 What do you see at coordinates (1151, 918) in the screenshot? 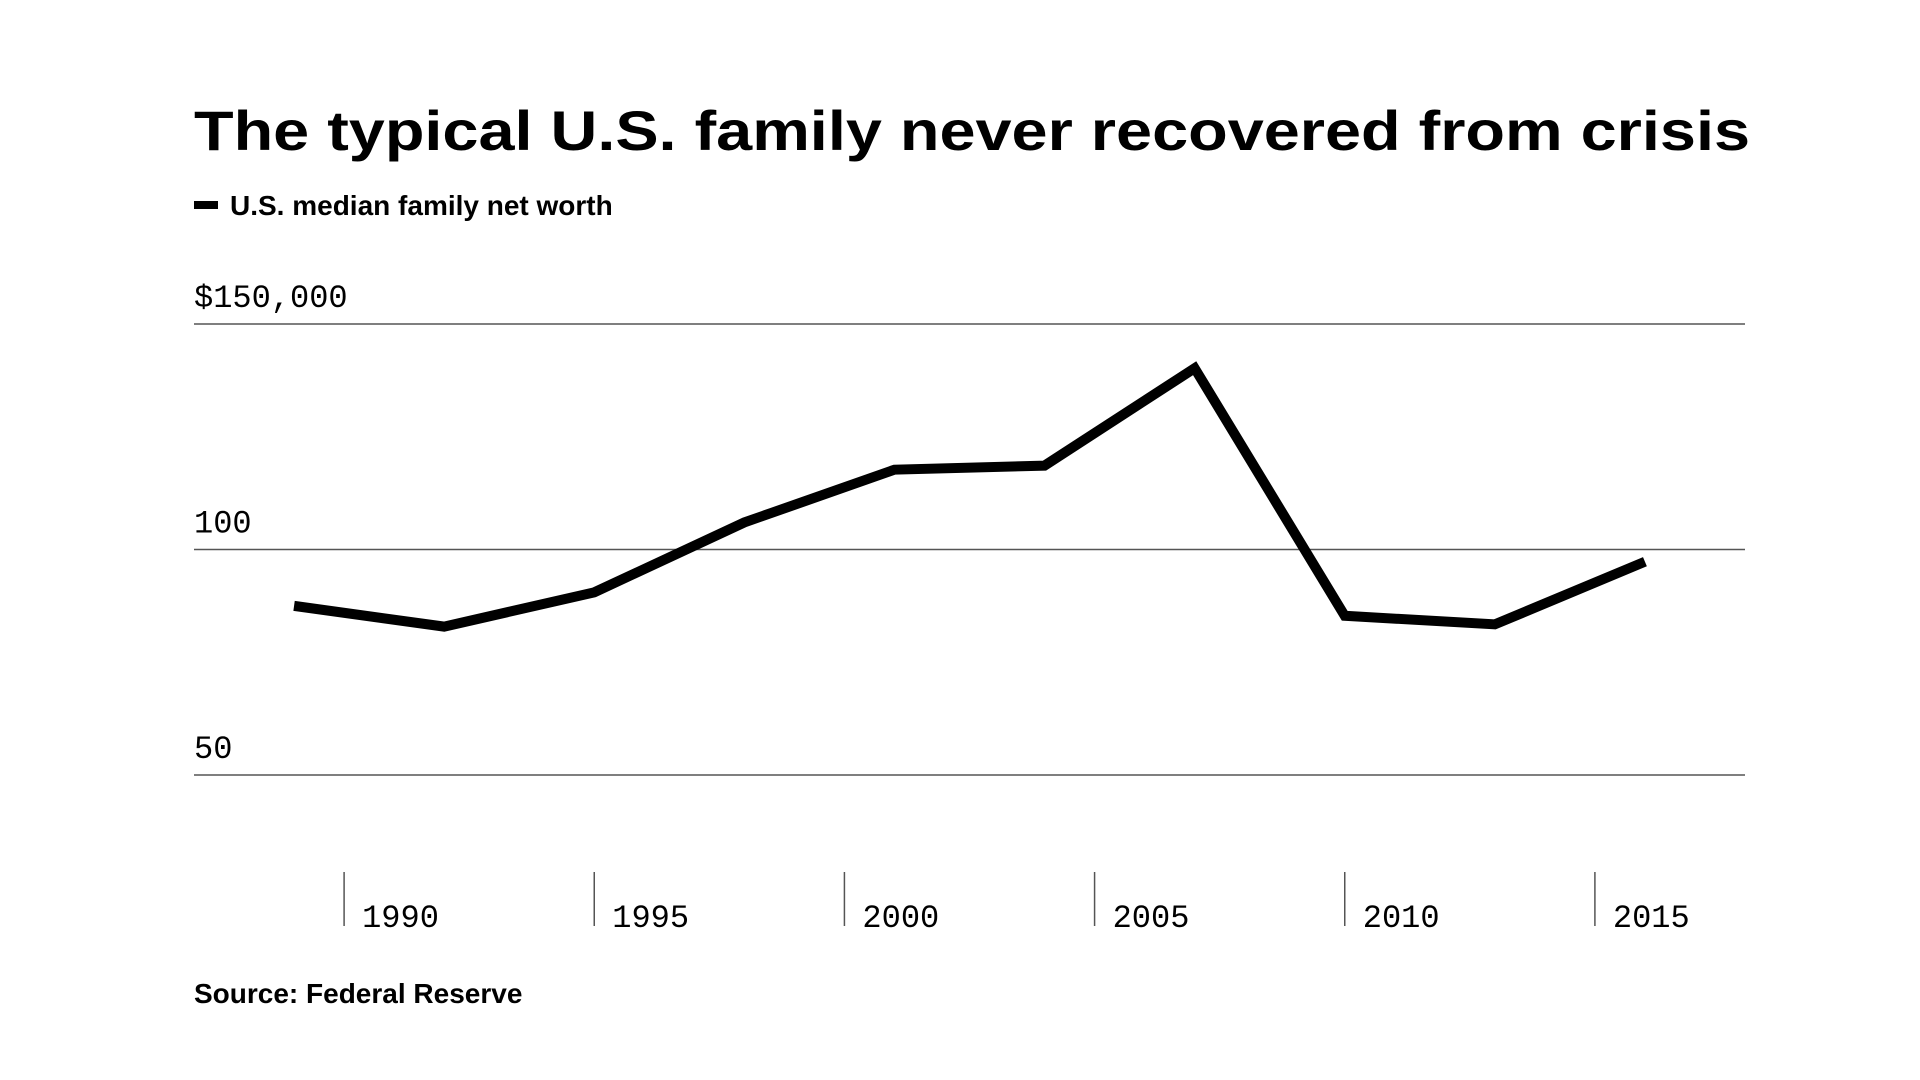
I see `x-tick-label: 2005` at bounding box center [1151, 918].